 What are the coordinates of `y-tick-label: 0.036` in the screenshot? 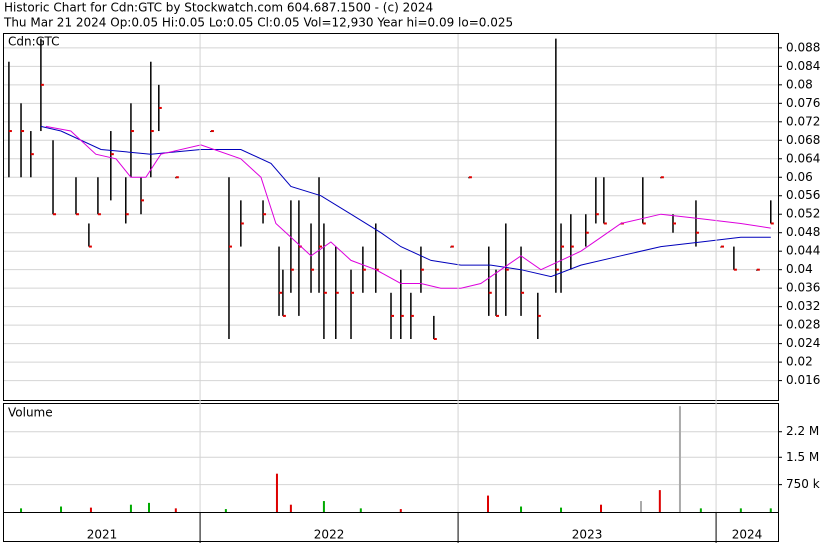 It's located at (803, 288).